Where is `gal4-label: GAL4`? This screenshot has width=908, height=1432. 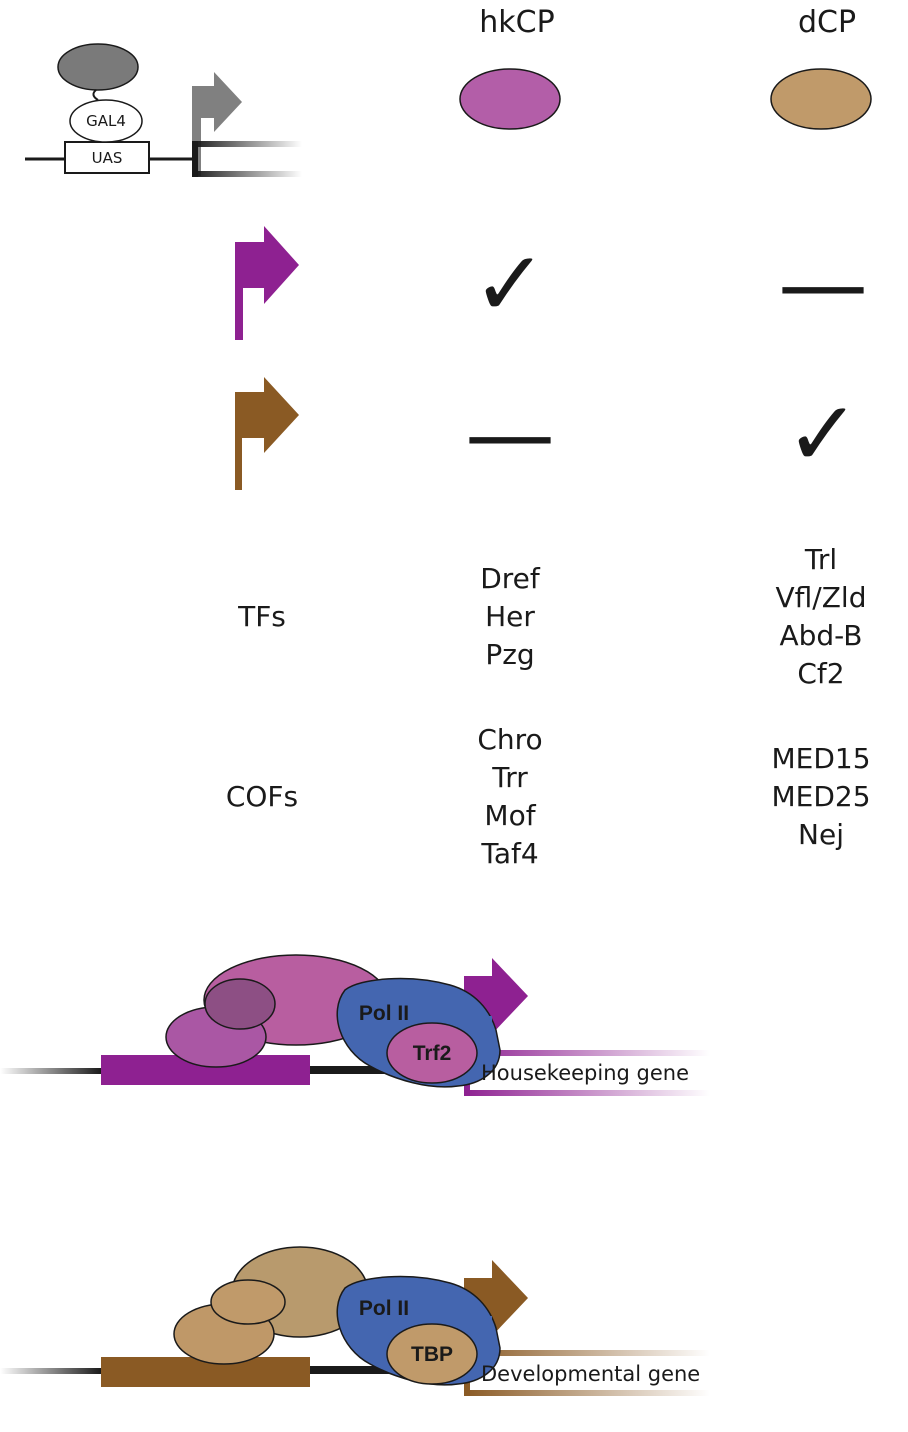
gal4-label: GAL4 is located at coordinates (106, 121).